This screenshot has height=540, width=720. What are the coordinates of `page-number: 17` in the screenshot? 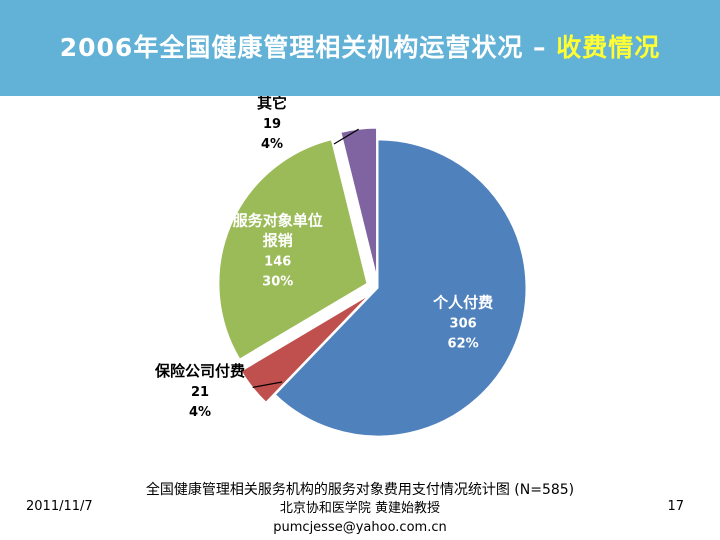 It's located at (675, 506).